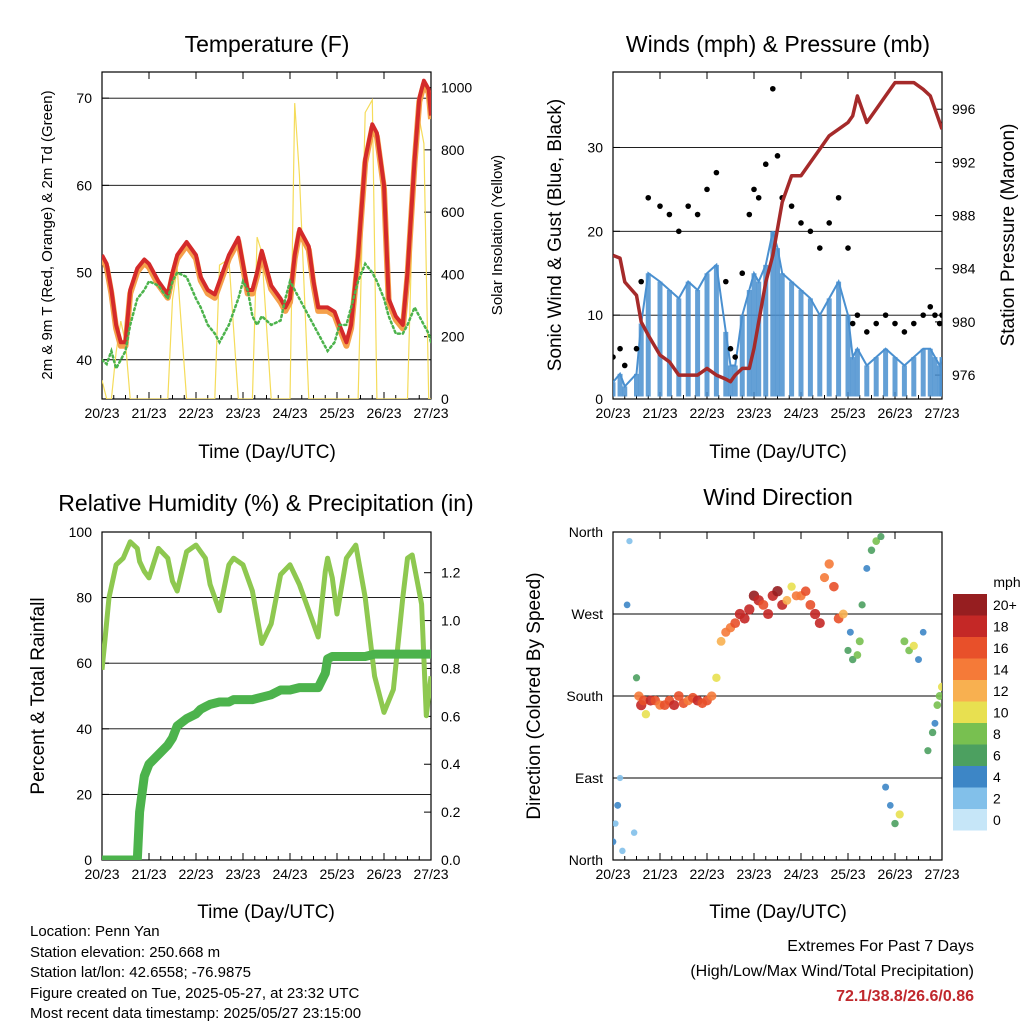  What do you see at coordinates (84, 360) in the screenshot?
I see `temperature-ytick-label: 40` at bounding box center [84, 360].